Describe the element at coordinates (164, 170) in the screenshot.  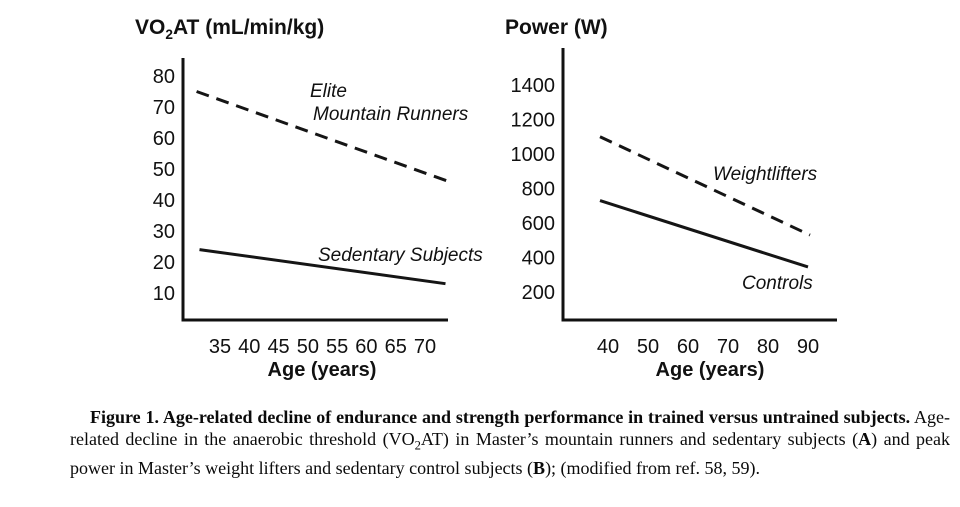
I see `y-tick-label: 50` at that location.